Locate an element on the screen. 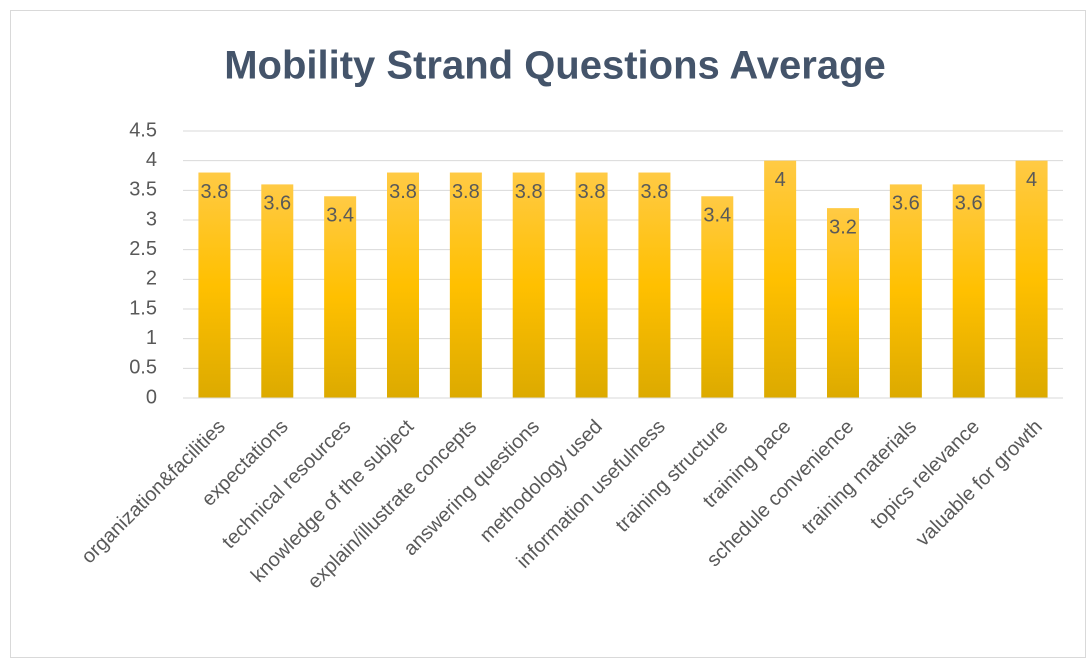  y-tick-label: 3.5 is located at coordinates (143, 190).